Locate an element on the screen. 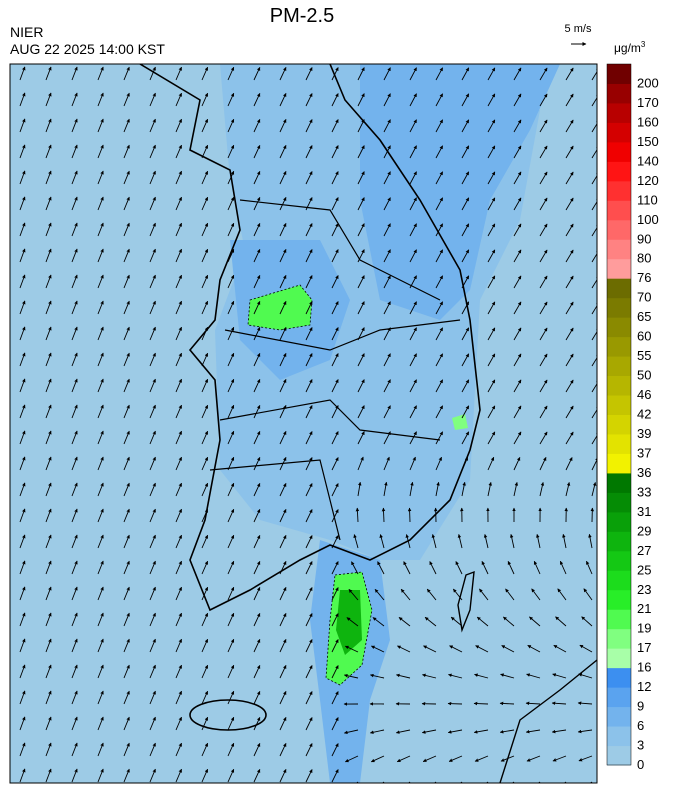 This screenshot has width=673, height=795. tsushima-island is located at coordinates (466, 601).